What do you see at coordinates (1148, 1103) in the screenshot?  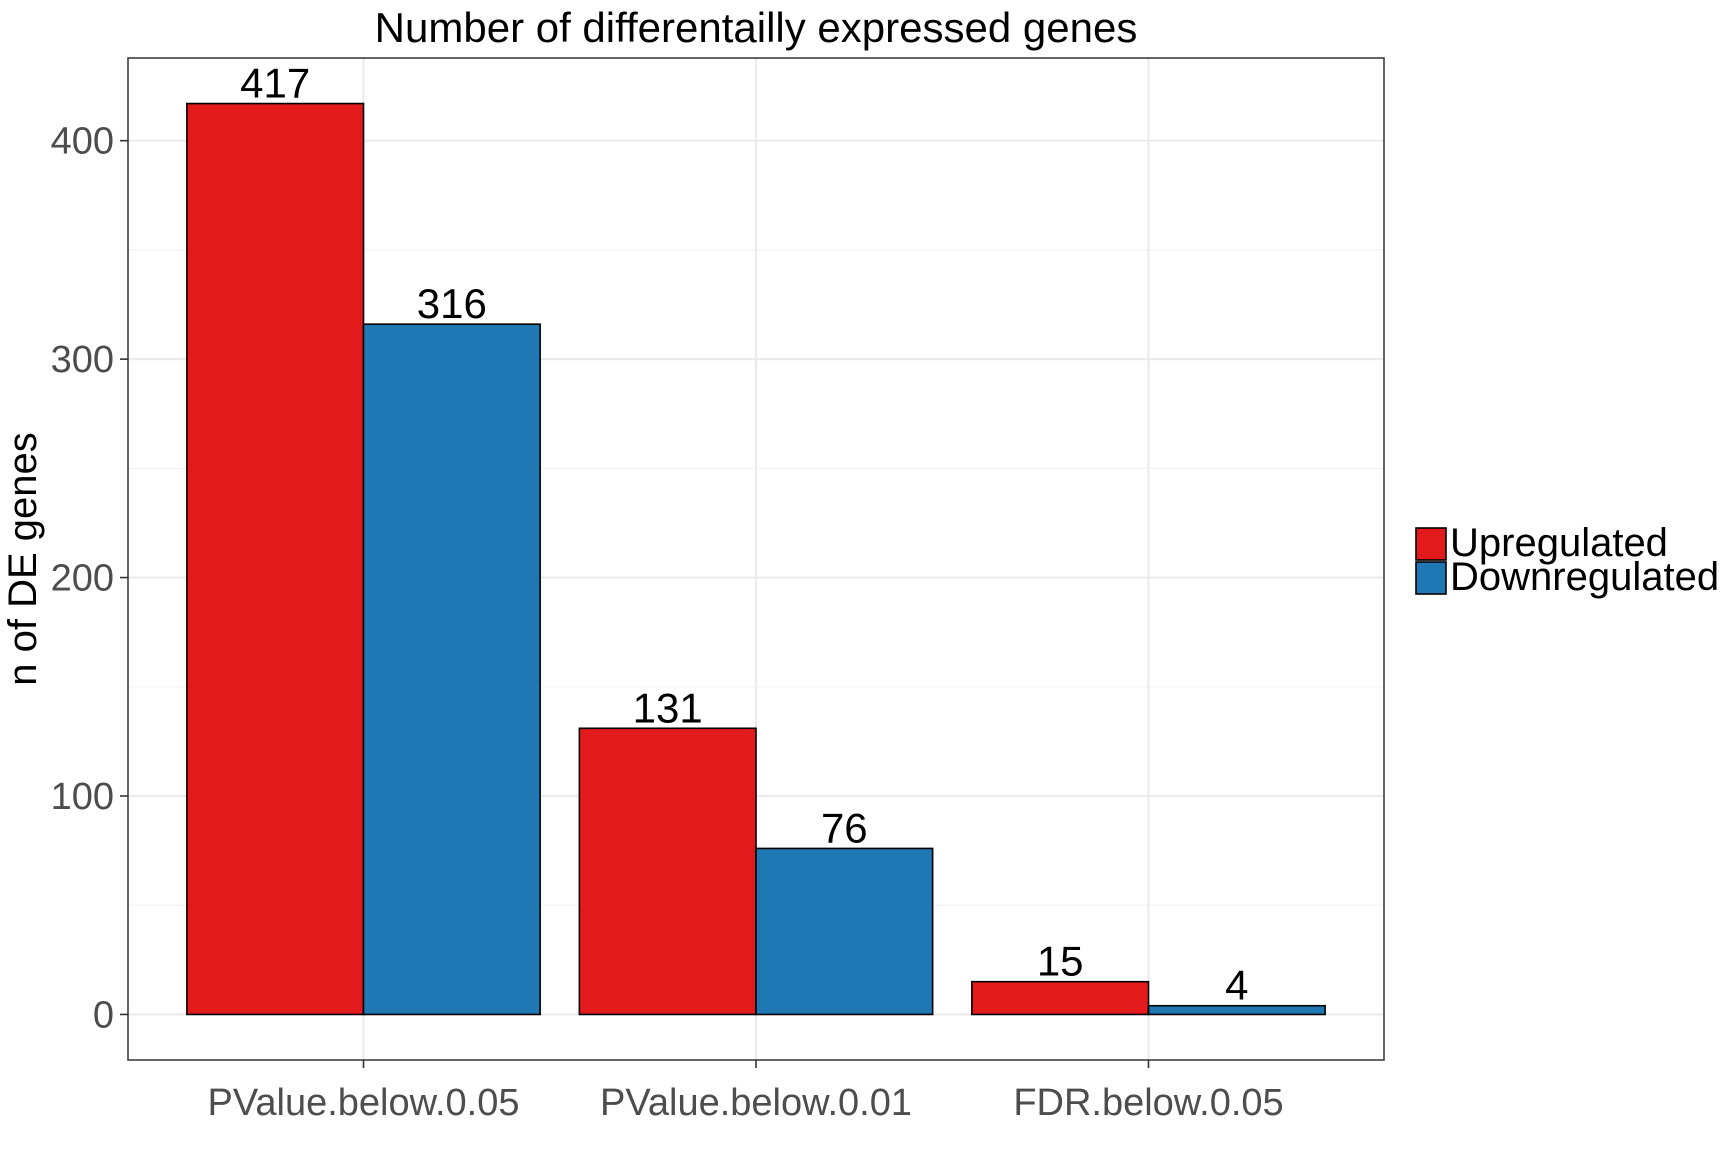 I see `x-tick-label: FDR.below.0.05` at bounding box center [1148, 1103].